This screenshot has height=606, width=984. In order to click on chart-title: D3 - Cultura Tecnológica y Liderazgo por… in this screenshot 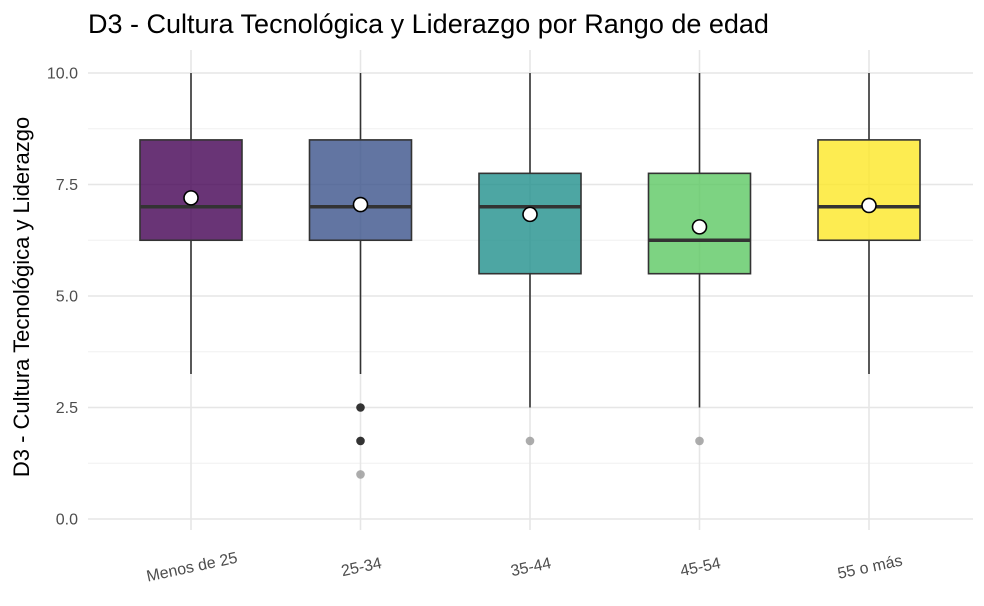, I will do `click(428, 24)`.